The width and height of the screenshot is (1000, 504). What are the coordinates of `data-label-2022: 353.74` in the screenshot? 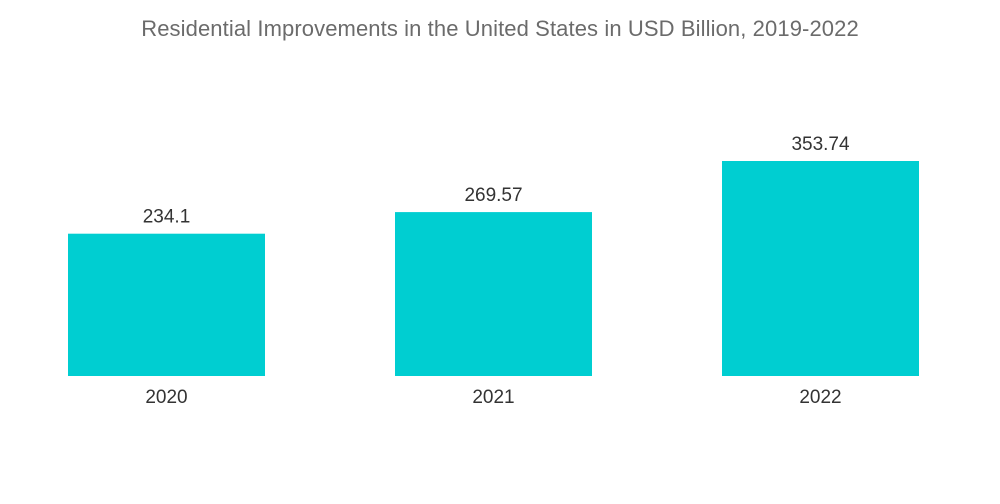 It's located at (820, 144).